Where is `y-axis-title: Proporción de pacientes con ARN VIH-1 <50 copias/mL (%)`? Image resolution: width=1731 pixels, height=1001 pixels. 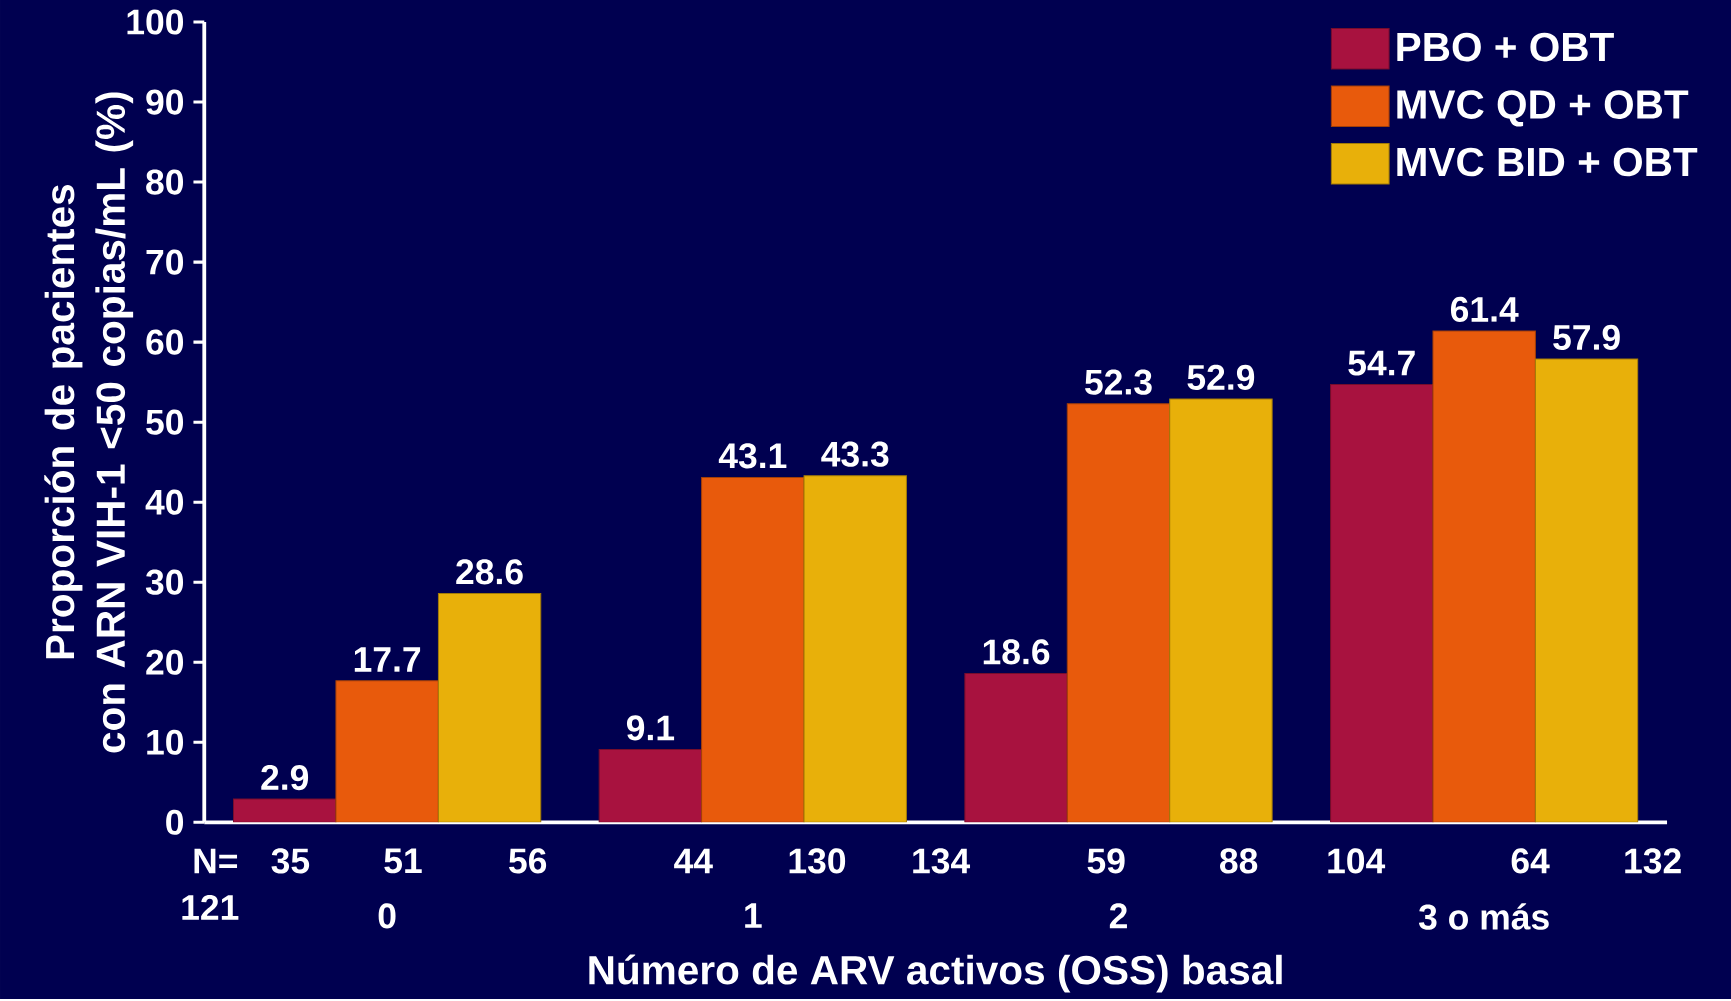 y-axis-title: Proporción de pacientes con ARN VIH-1 <50 copias/mL (%) is located at coordinates (89, 422).